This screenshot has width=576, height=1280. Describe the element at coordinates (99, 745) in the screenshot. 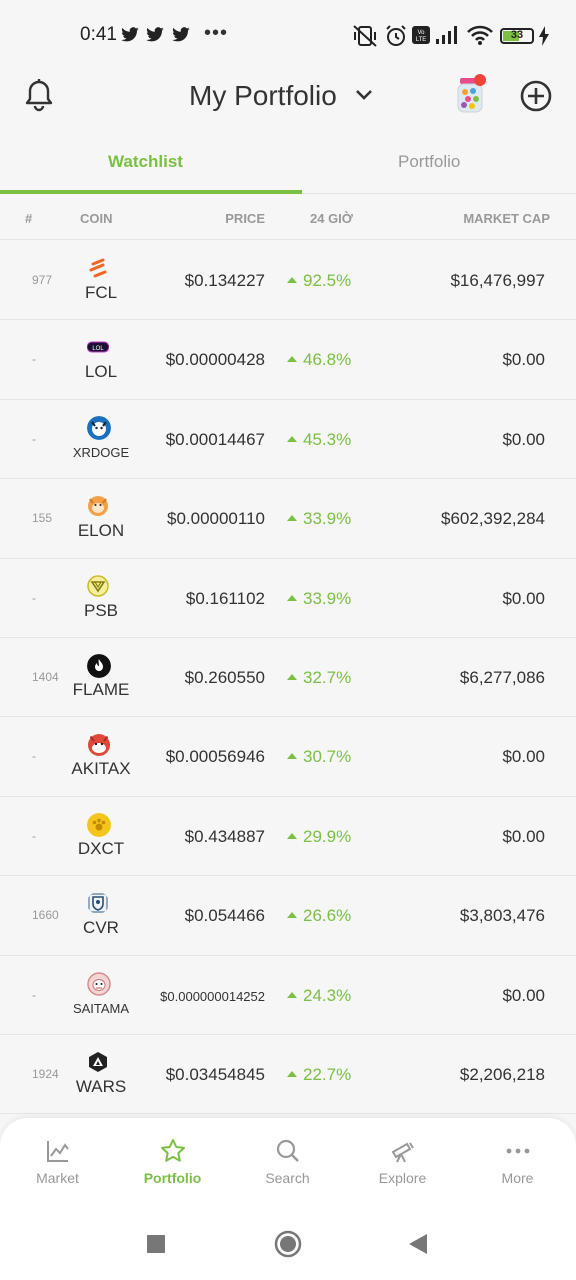

I see `akitax-icon` at that location.